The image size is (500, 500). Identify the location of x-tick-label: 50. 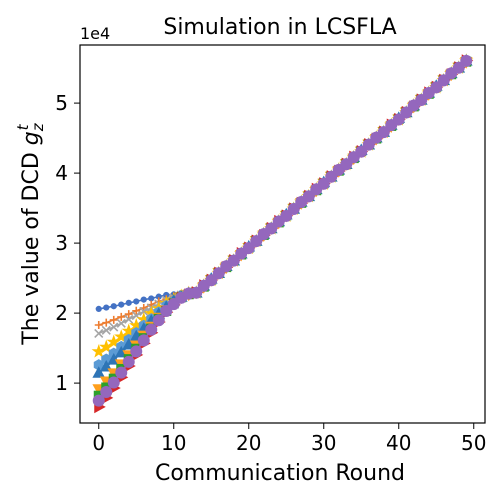
(473, 443).